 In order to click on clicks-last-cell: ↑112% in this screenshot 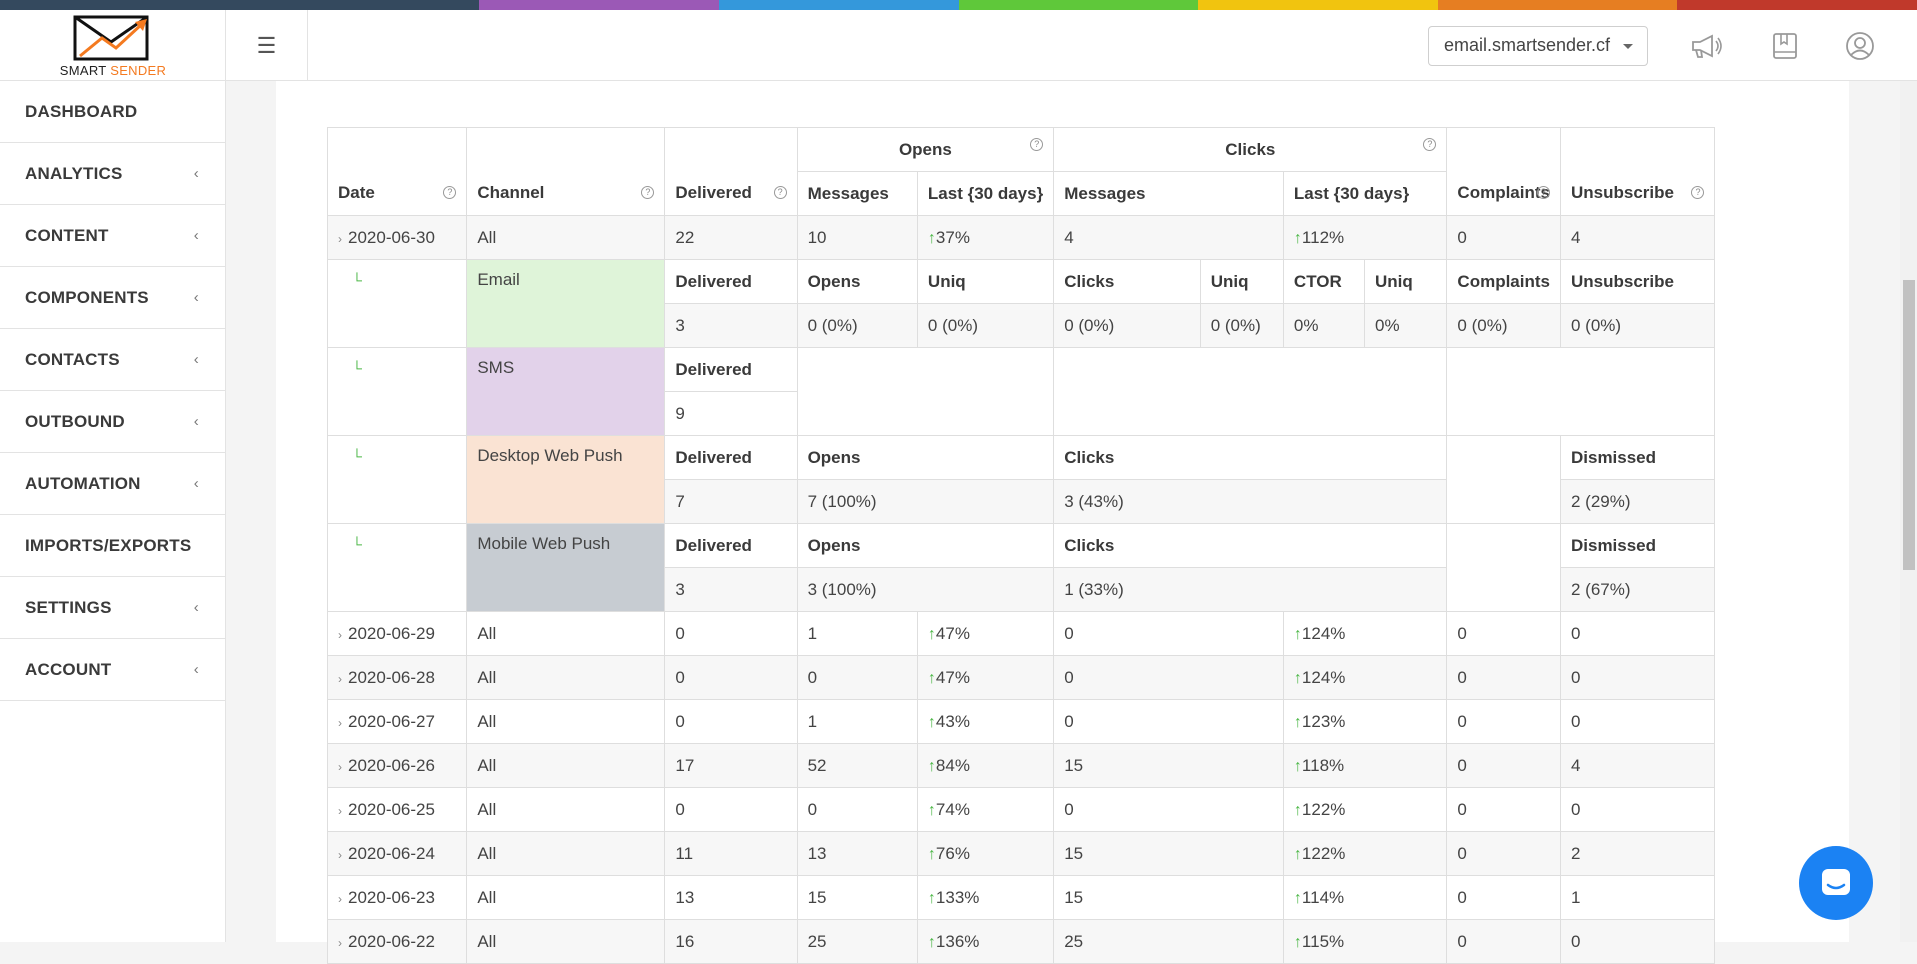, I will do `click(1365, 237)`.